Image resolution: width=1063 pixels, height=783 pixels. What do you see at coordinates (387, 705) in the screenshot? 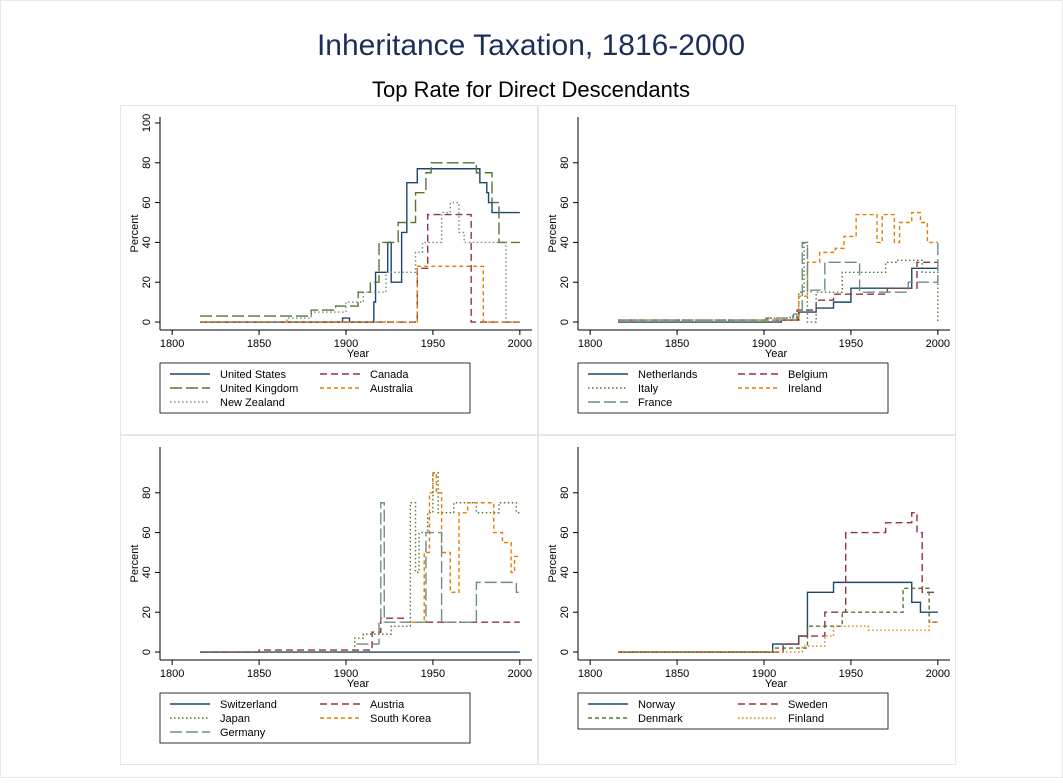
I see `legend-label: Austria` at bounding box center [387, 705].